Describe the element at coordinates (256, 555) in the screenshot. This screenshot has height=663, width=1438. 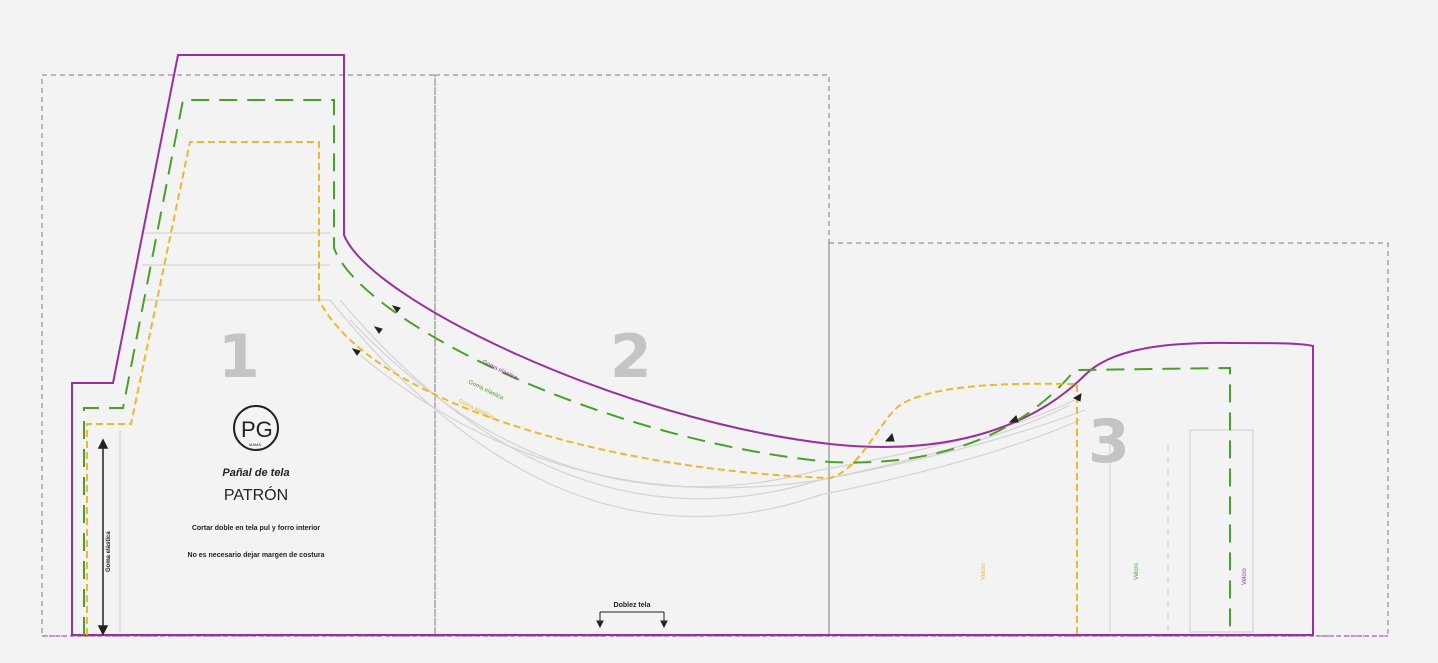
I see `note-seam: No es necesario dejar margen de costura` at that location.